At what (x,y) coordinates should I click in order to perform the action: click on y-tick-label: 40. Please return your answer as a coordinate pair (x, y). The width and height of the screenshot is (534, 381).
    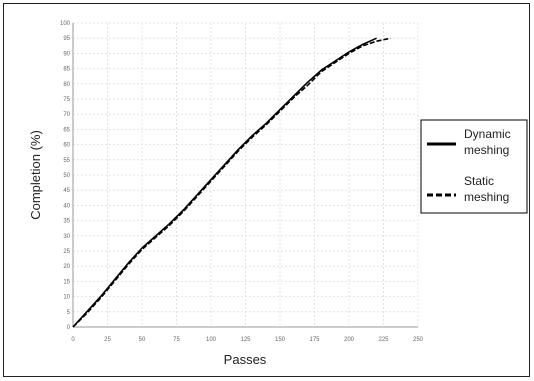
    Looking at the image, I should click on (66, 206).